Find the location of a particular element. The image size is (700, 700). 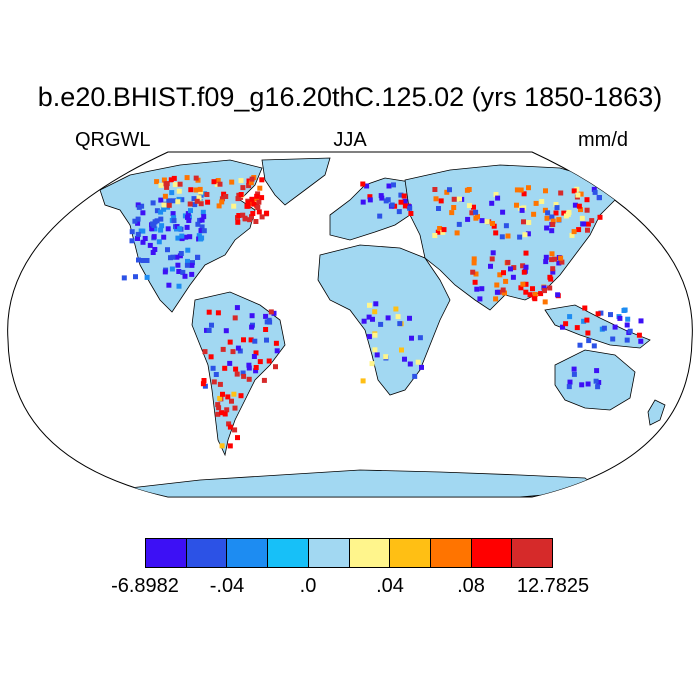

colorbar-box is located at coordinates (166, 553).